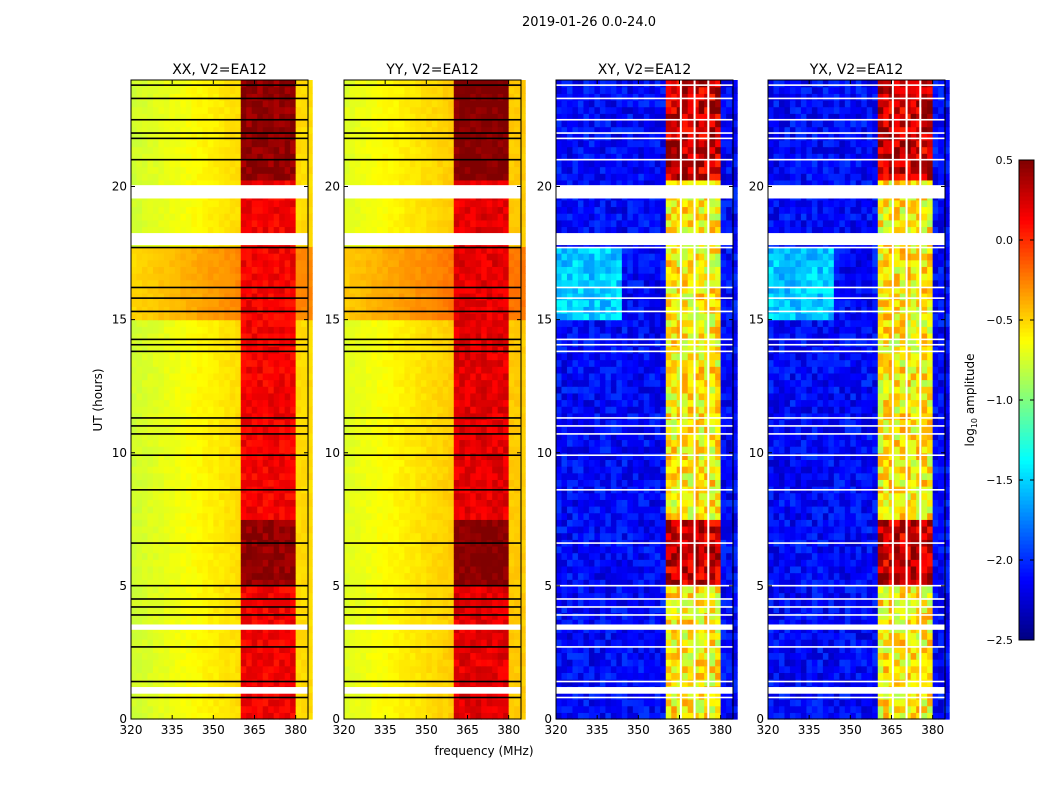  Describe the element at coordinates (123, 586) in the screenshot. I see `y-tick-label: 5` at that location.